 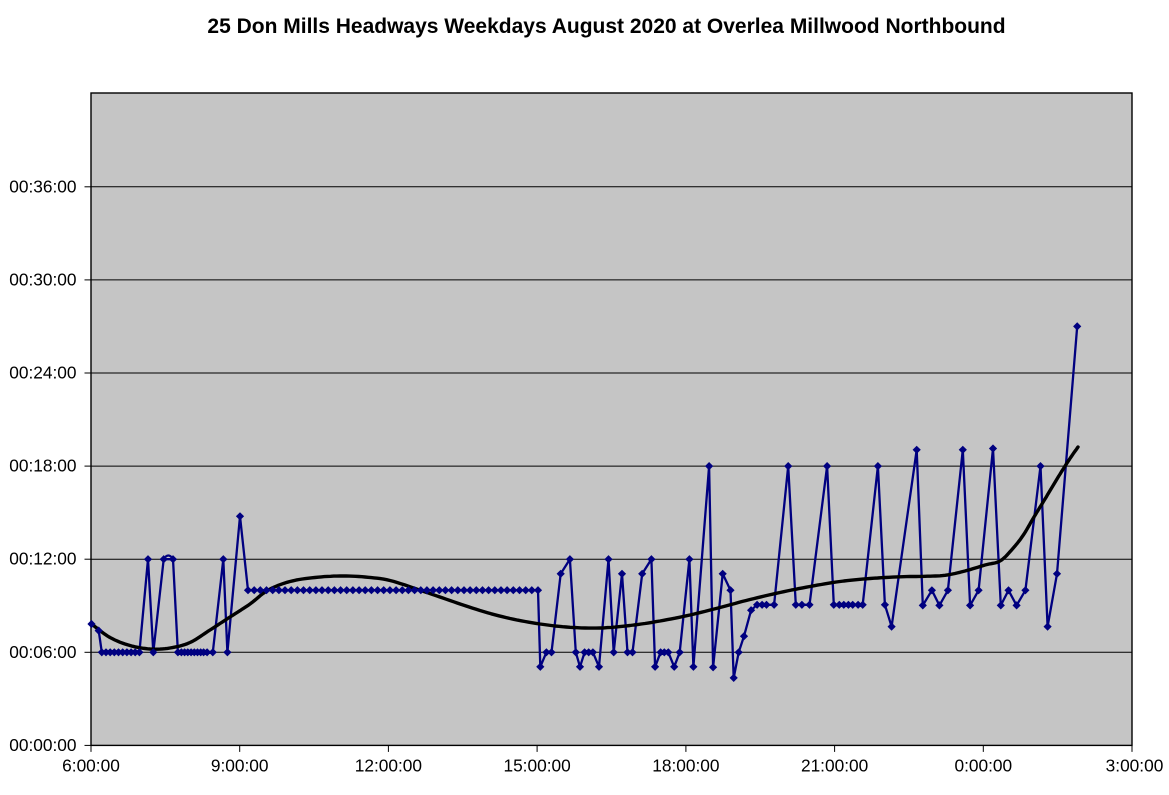 What do you see at coordinates (834, 766) in the screenshot?
I see `svg-text: 21:00:00` at bounding box center [834, 766].